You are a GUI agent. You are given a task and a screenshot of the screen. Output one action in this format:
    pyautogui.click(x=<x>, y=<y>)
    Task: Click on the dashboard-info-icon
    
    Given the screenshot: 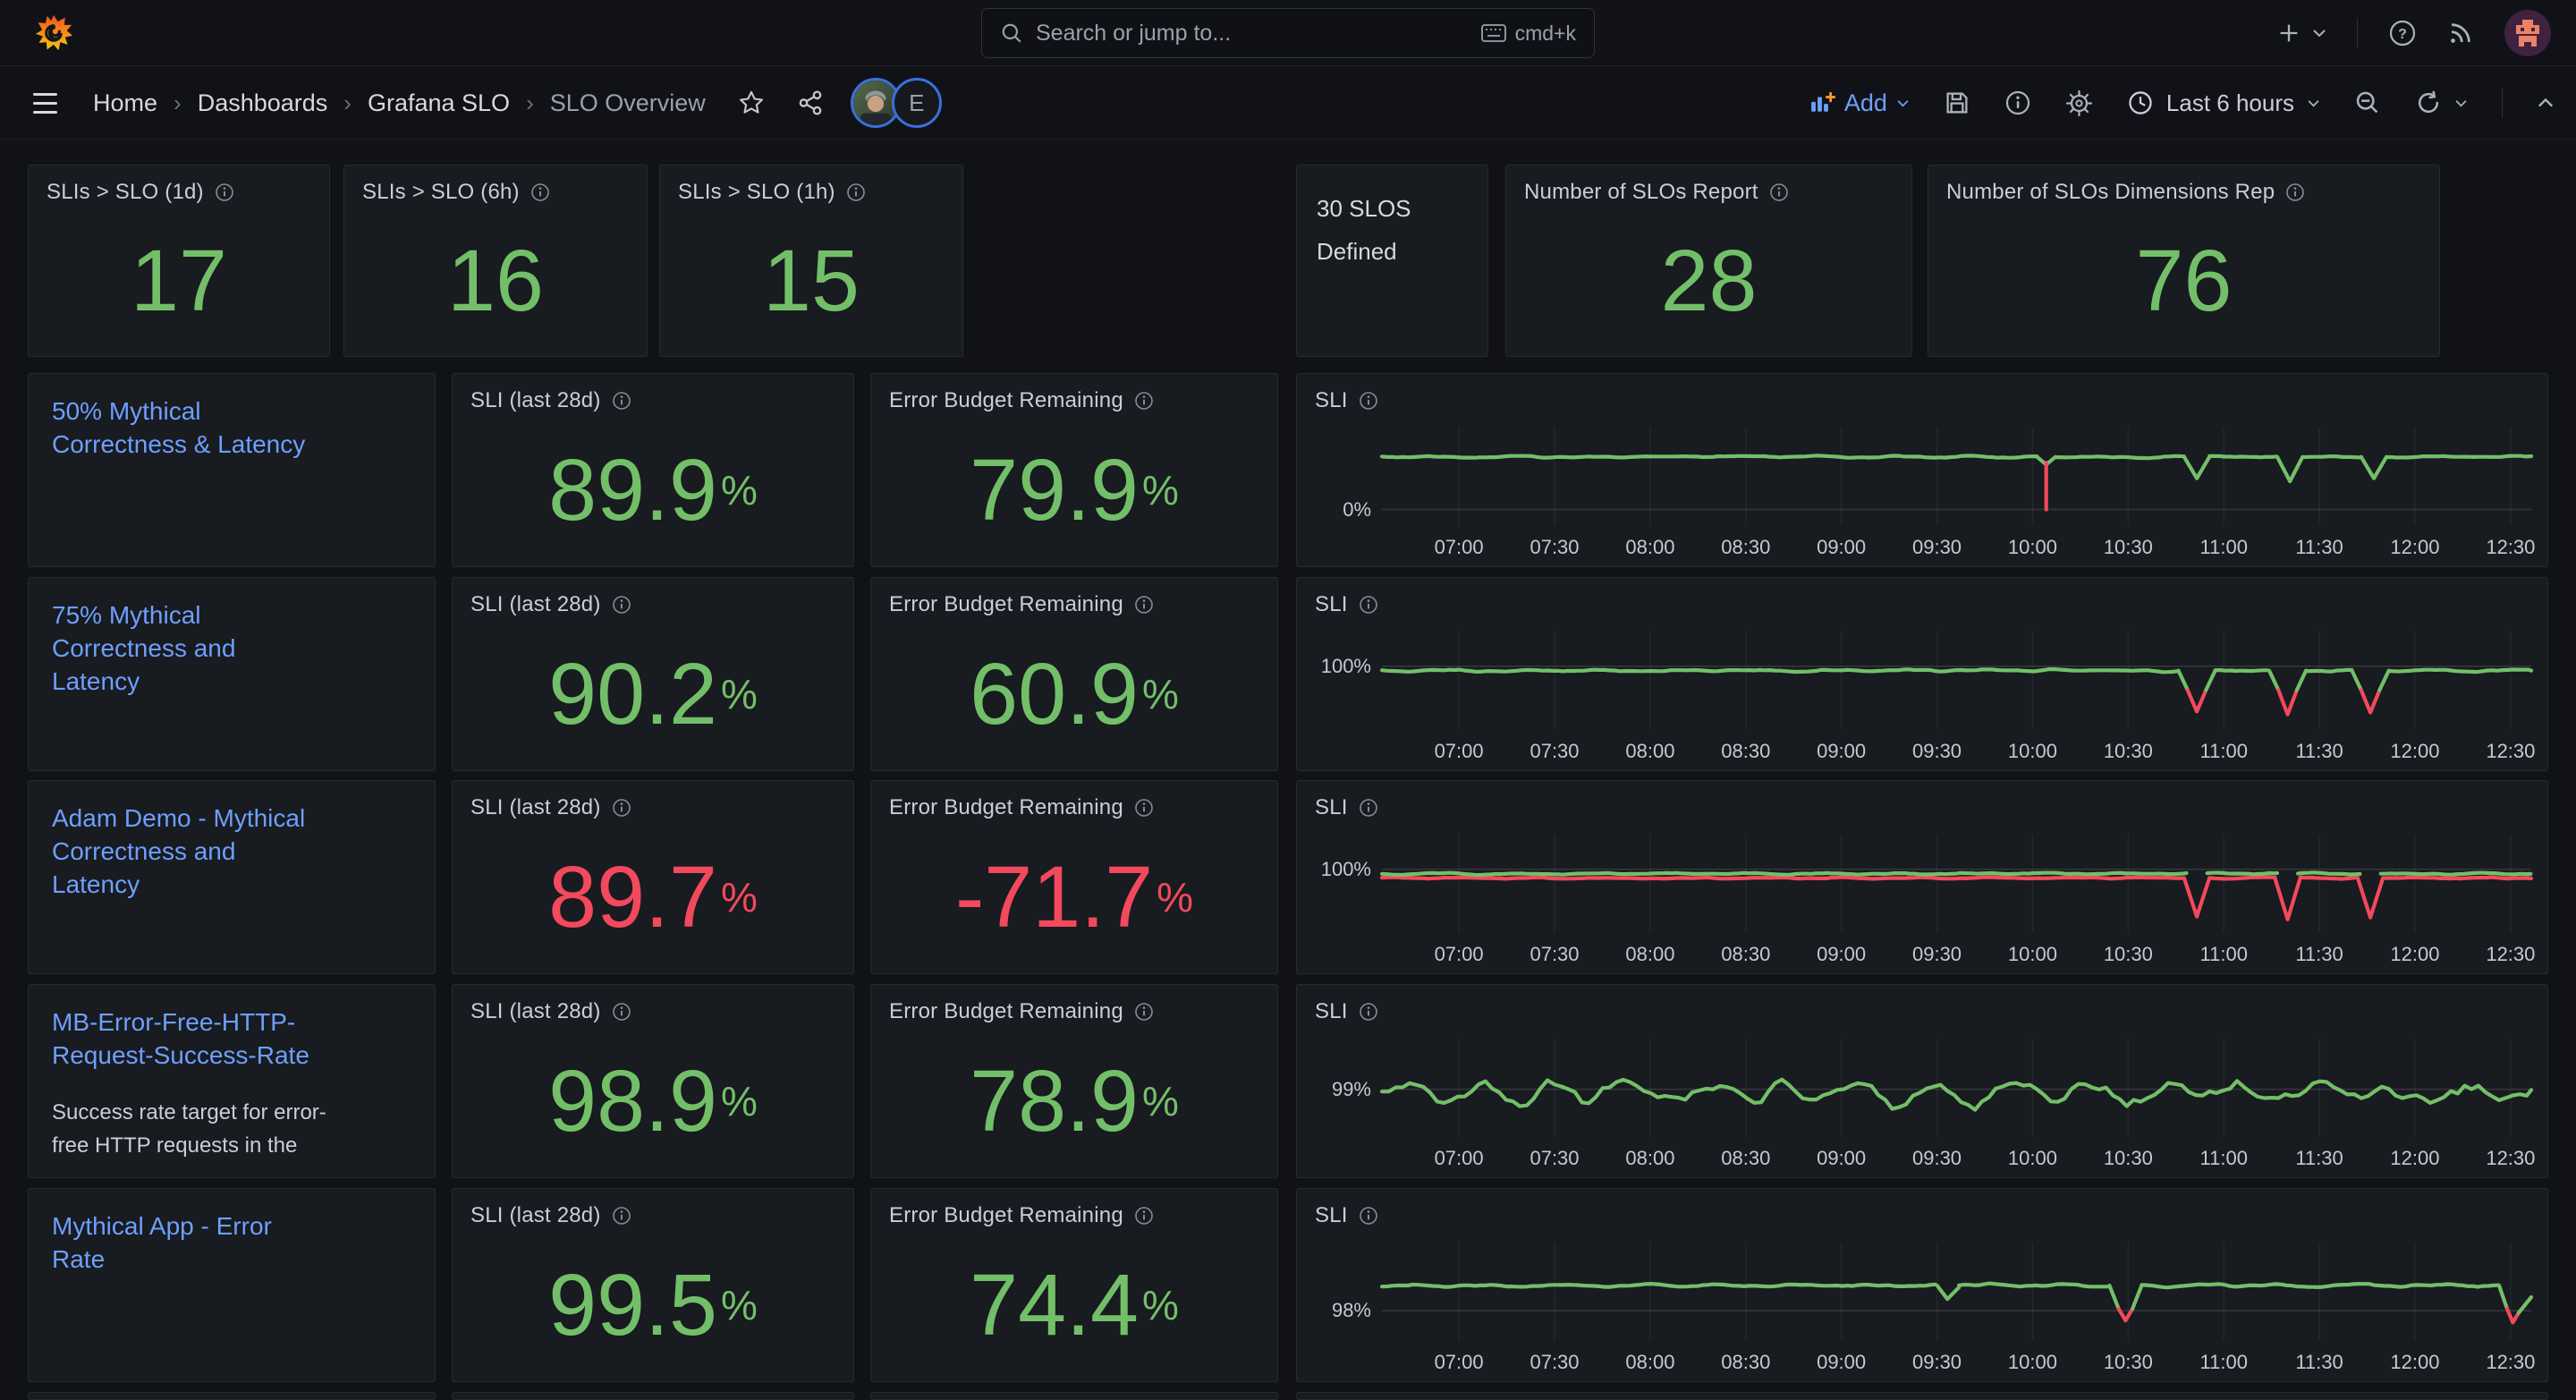 What is the action you would take?
    pyautogui.click(x=2017, y=102)
    